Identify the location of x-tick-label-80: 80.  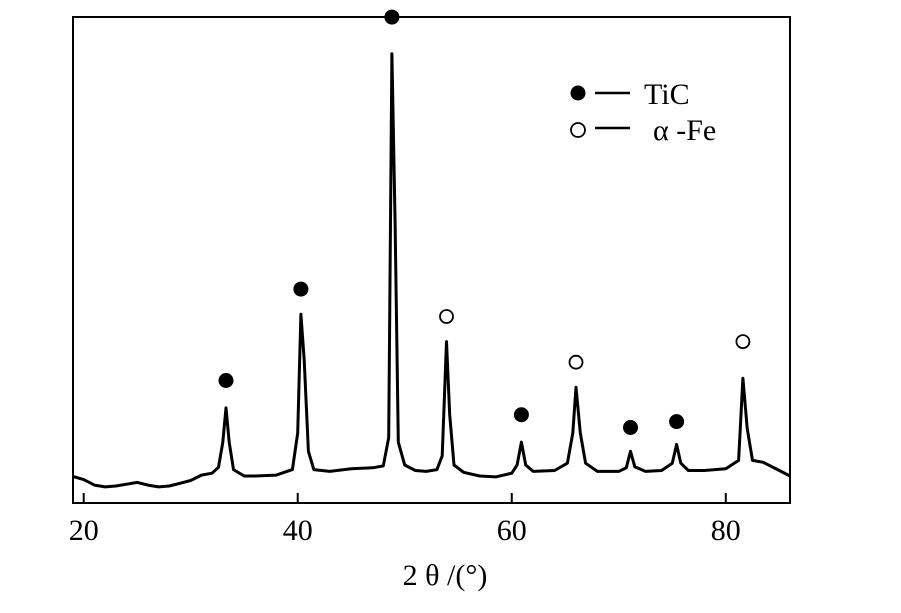
(726, 530).